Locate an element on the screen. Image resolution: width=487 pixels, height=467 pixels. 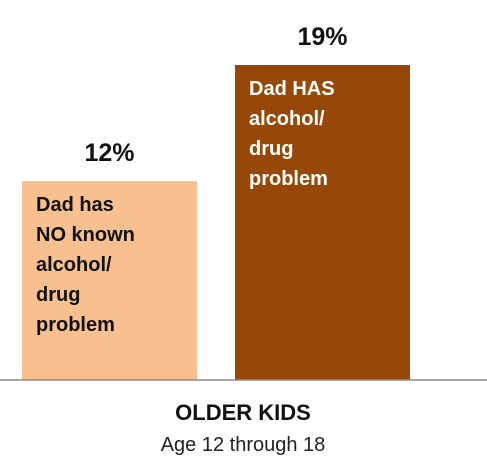
group-label: OLDER KIDS is located at coordinates (243, 412).